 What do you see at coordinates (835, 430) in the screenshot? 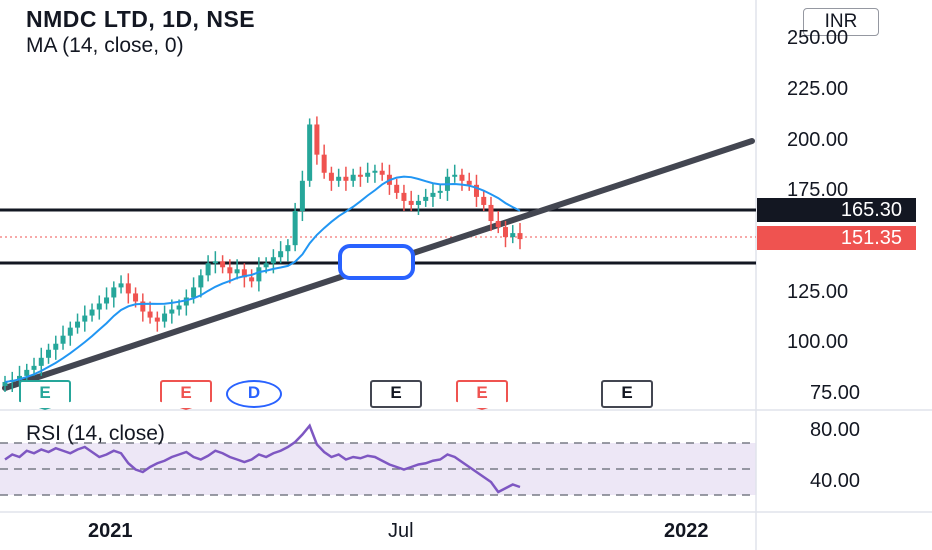
I see `rsi-tick: 80.00` at bounding box center [835, 430].